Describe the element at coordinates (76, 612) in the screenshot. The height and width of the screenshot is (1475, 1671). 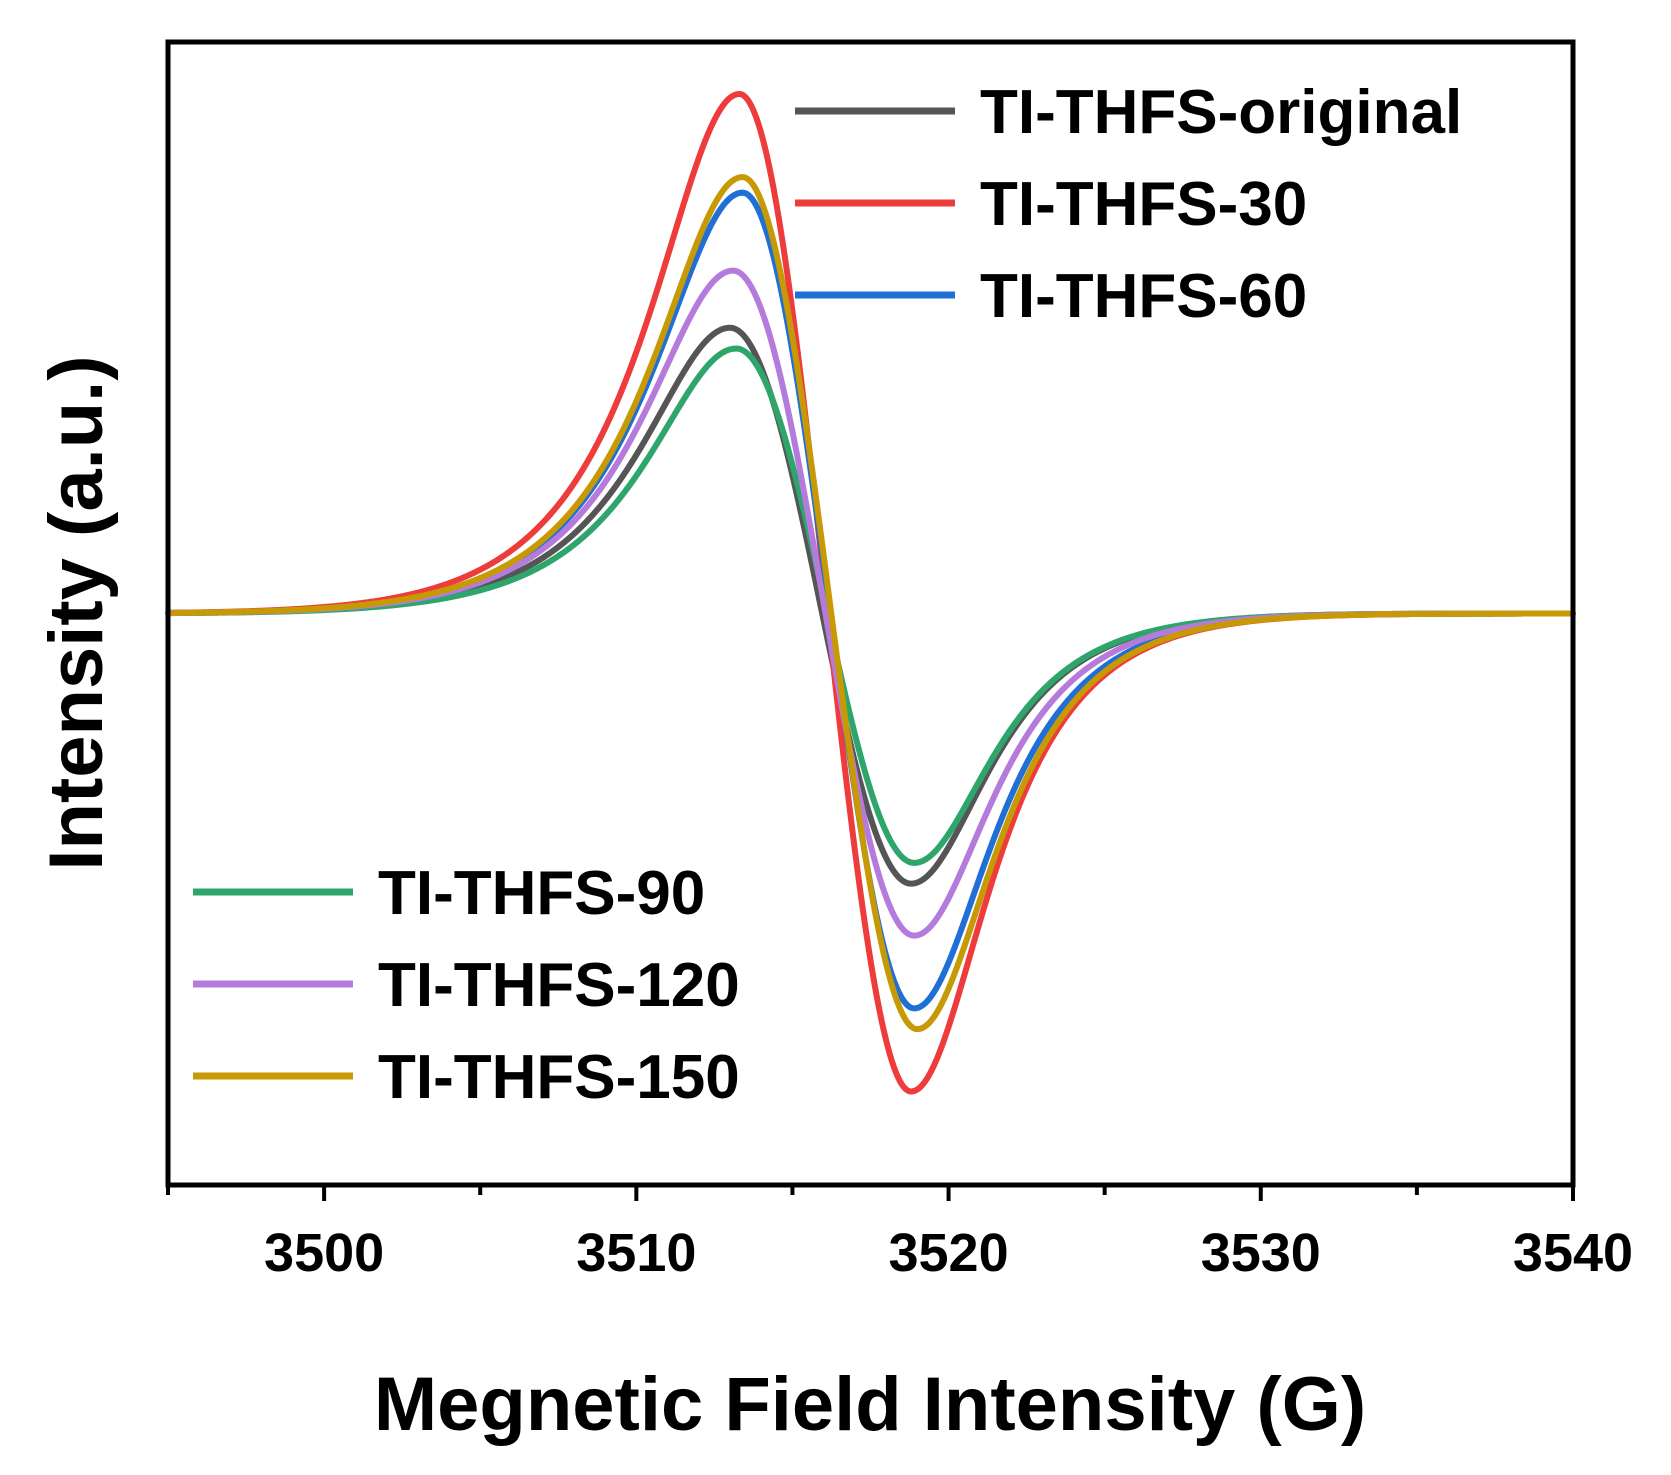
I see `y-axis-title: Intensity (a.u.)` at that location.